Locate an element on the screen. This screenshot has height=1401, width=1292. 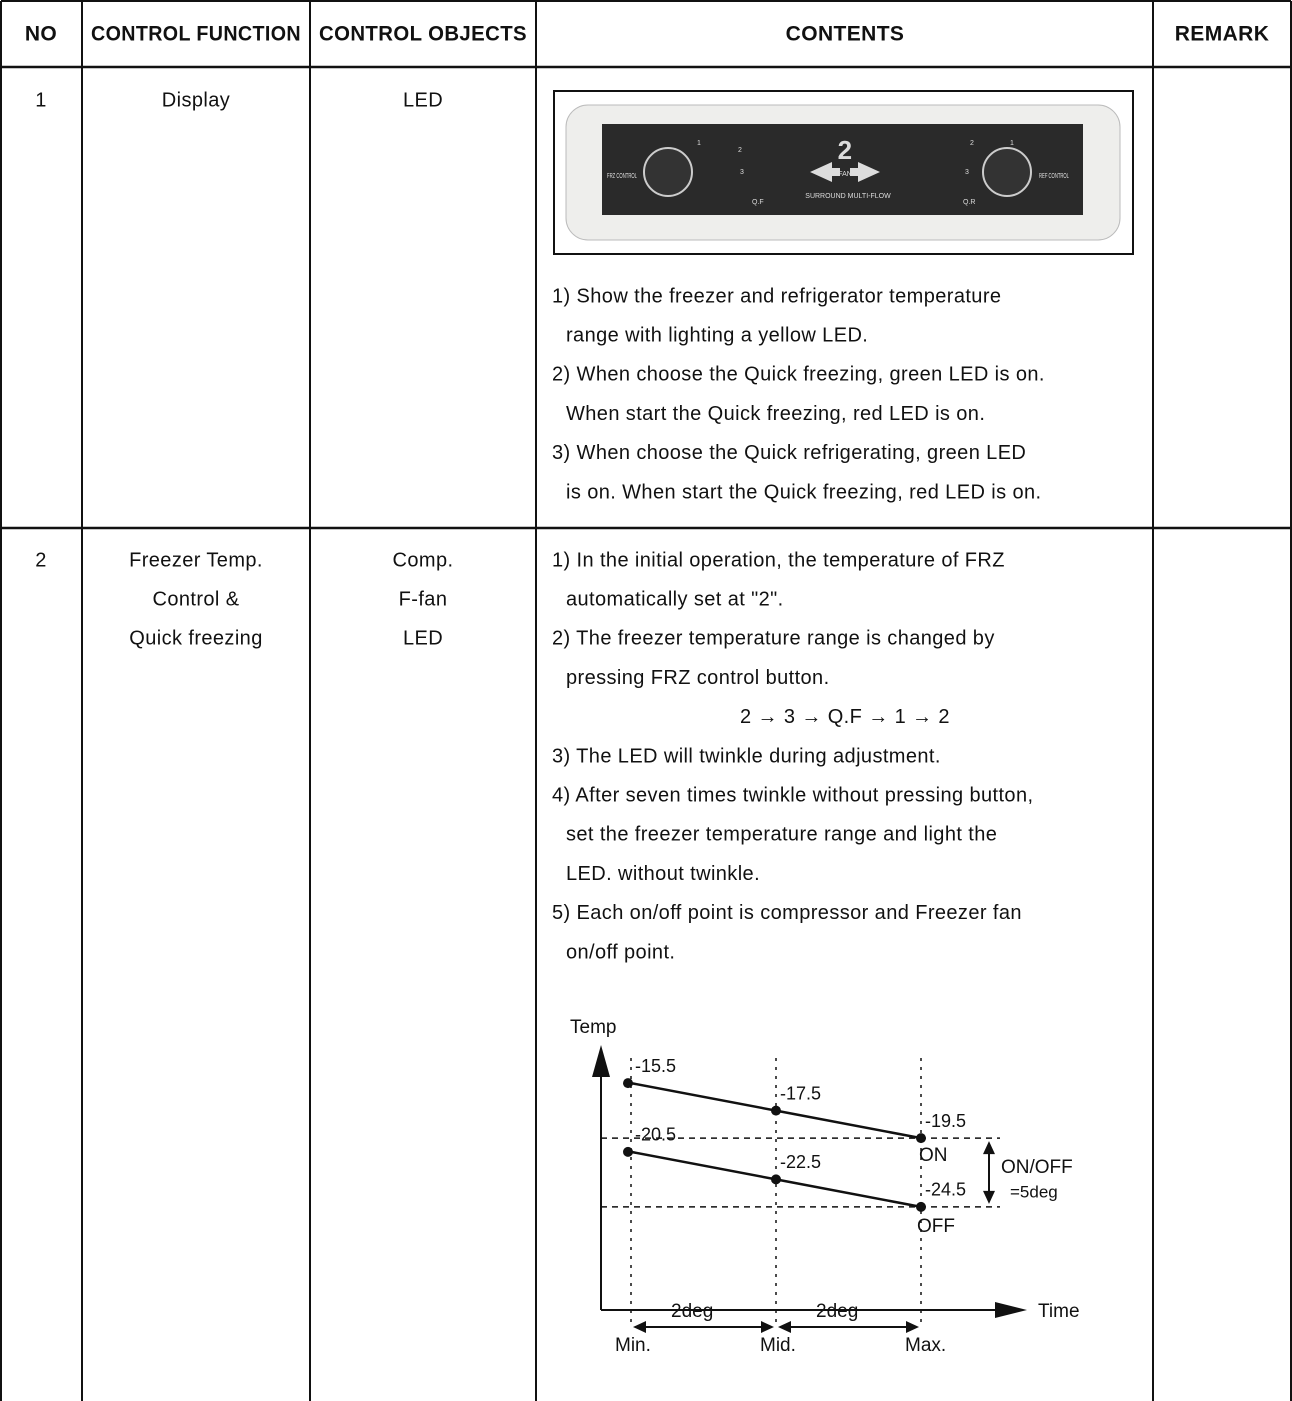
off-label: OFF is located at coordinates (936, 1226).